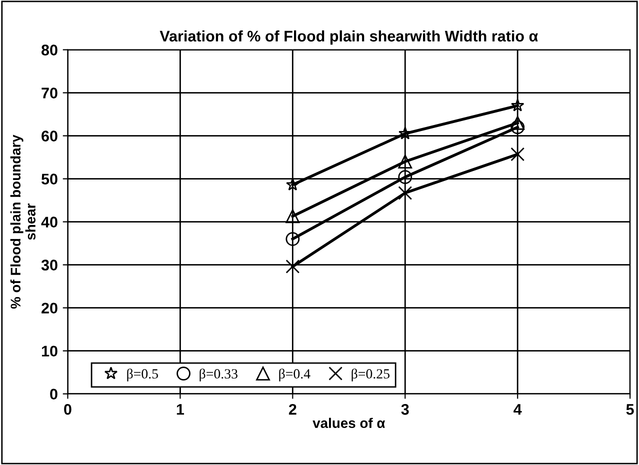 Image resolution: width=639 pixels, height=465 pixels. Describe the element at coordinates (292, 409) in the screenshot. I see `x-tick-label: 2` at that location.